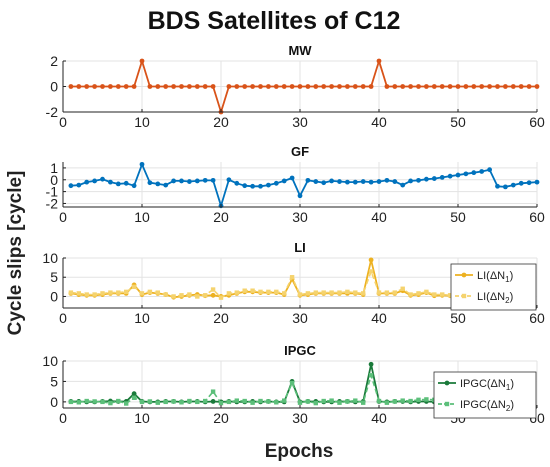 Image resolution: width=550 pixels, height=467 pixels. Describe the element at coordinates (221, 122) in the screenshot. I see `x-tick-label: 20` at that location.